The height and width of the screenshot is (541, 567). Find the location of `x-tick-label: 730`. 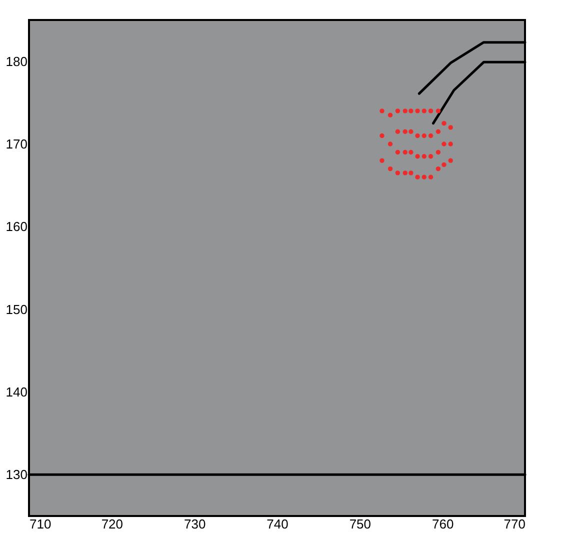

x-tick-label: 730 is located at coordinates (195, 524).